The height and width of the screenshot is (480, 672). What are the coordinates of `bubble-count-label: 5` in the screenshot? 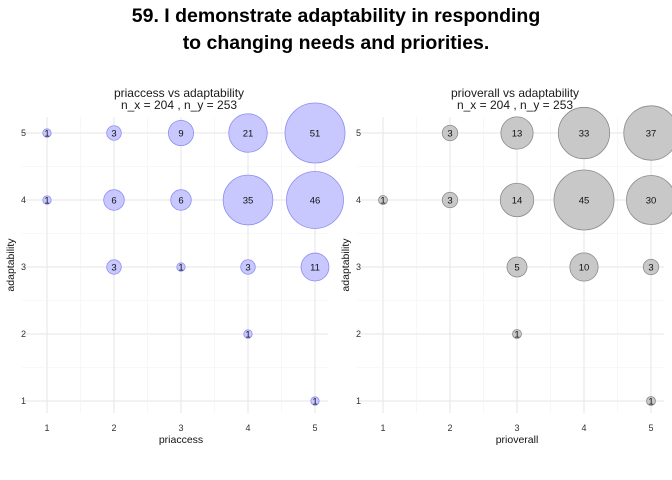 It's located at (516, 267).